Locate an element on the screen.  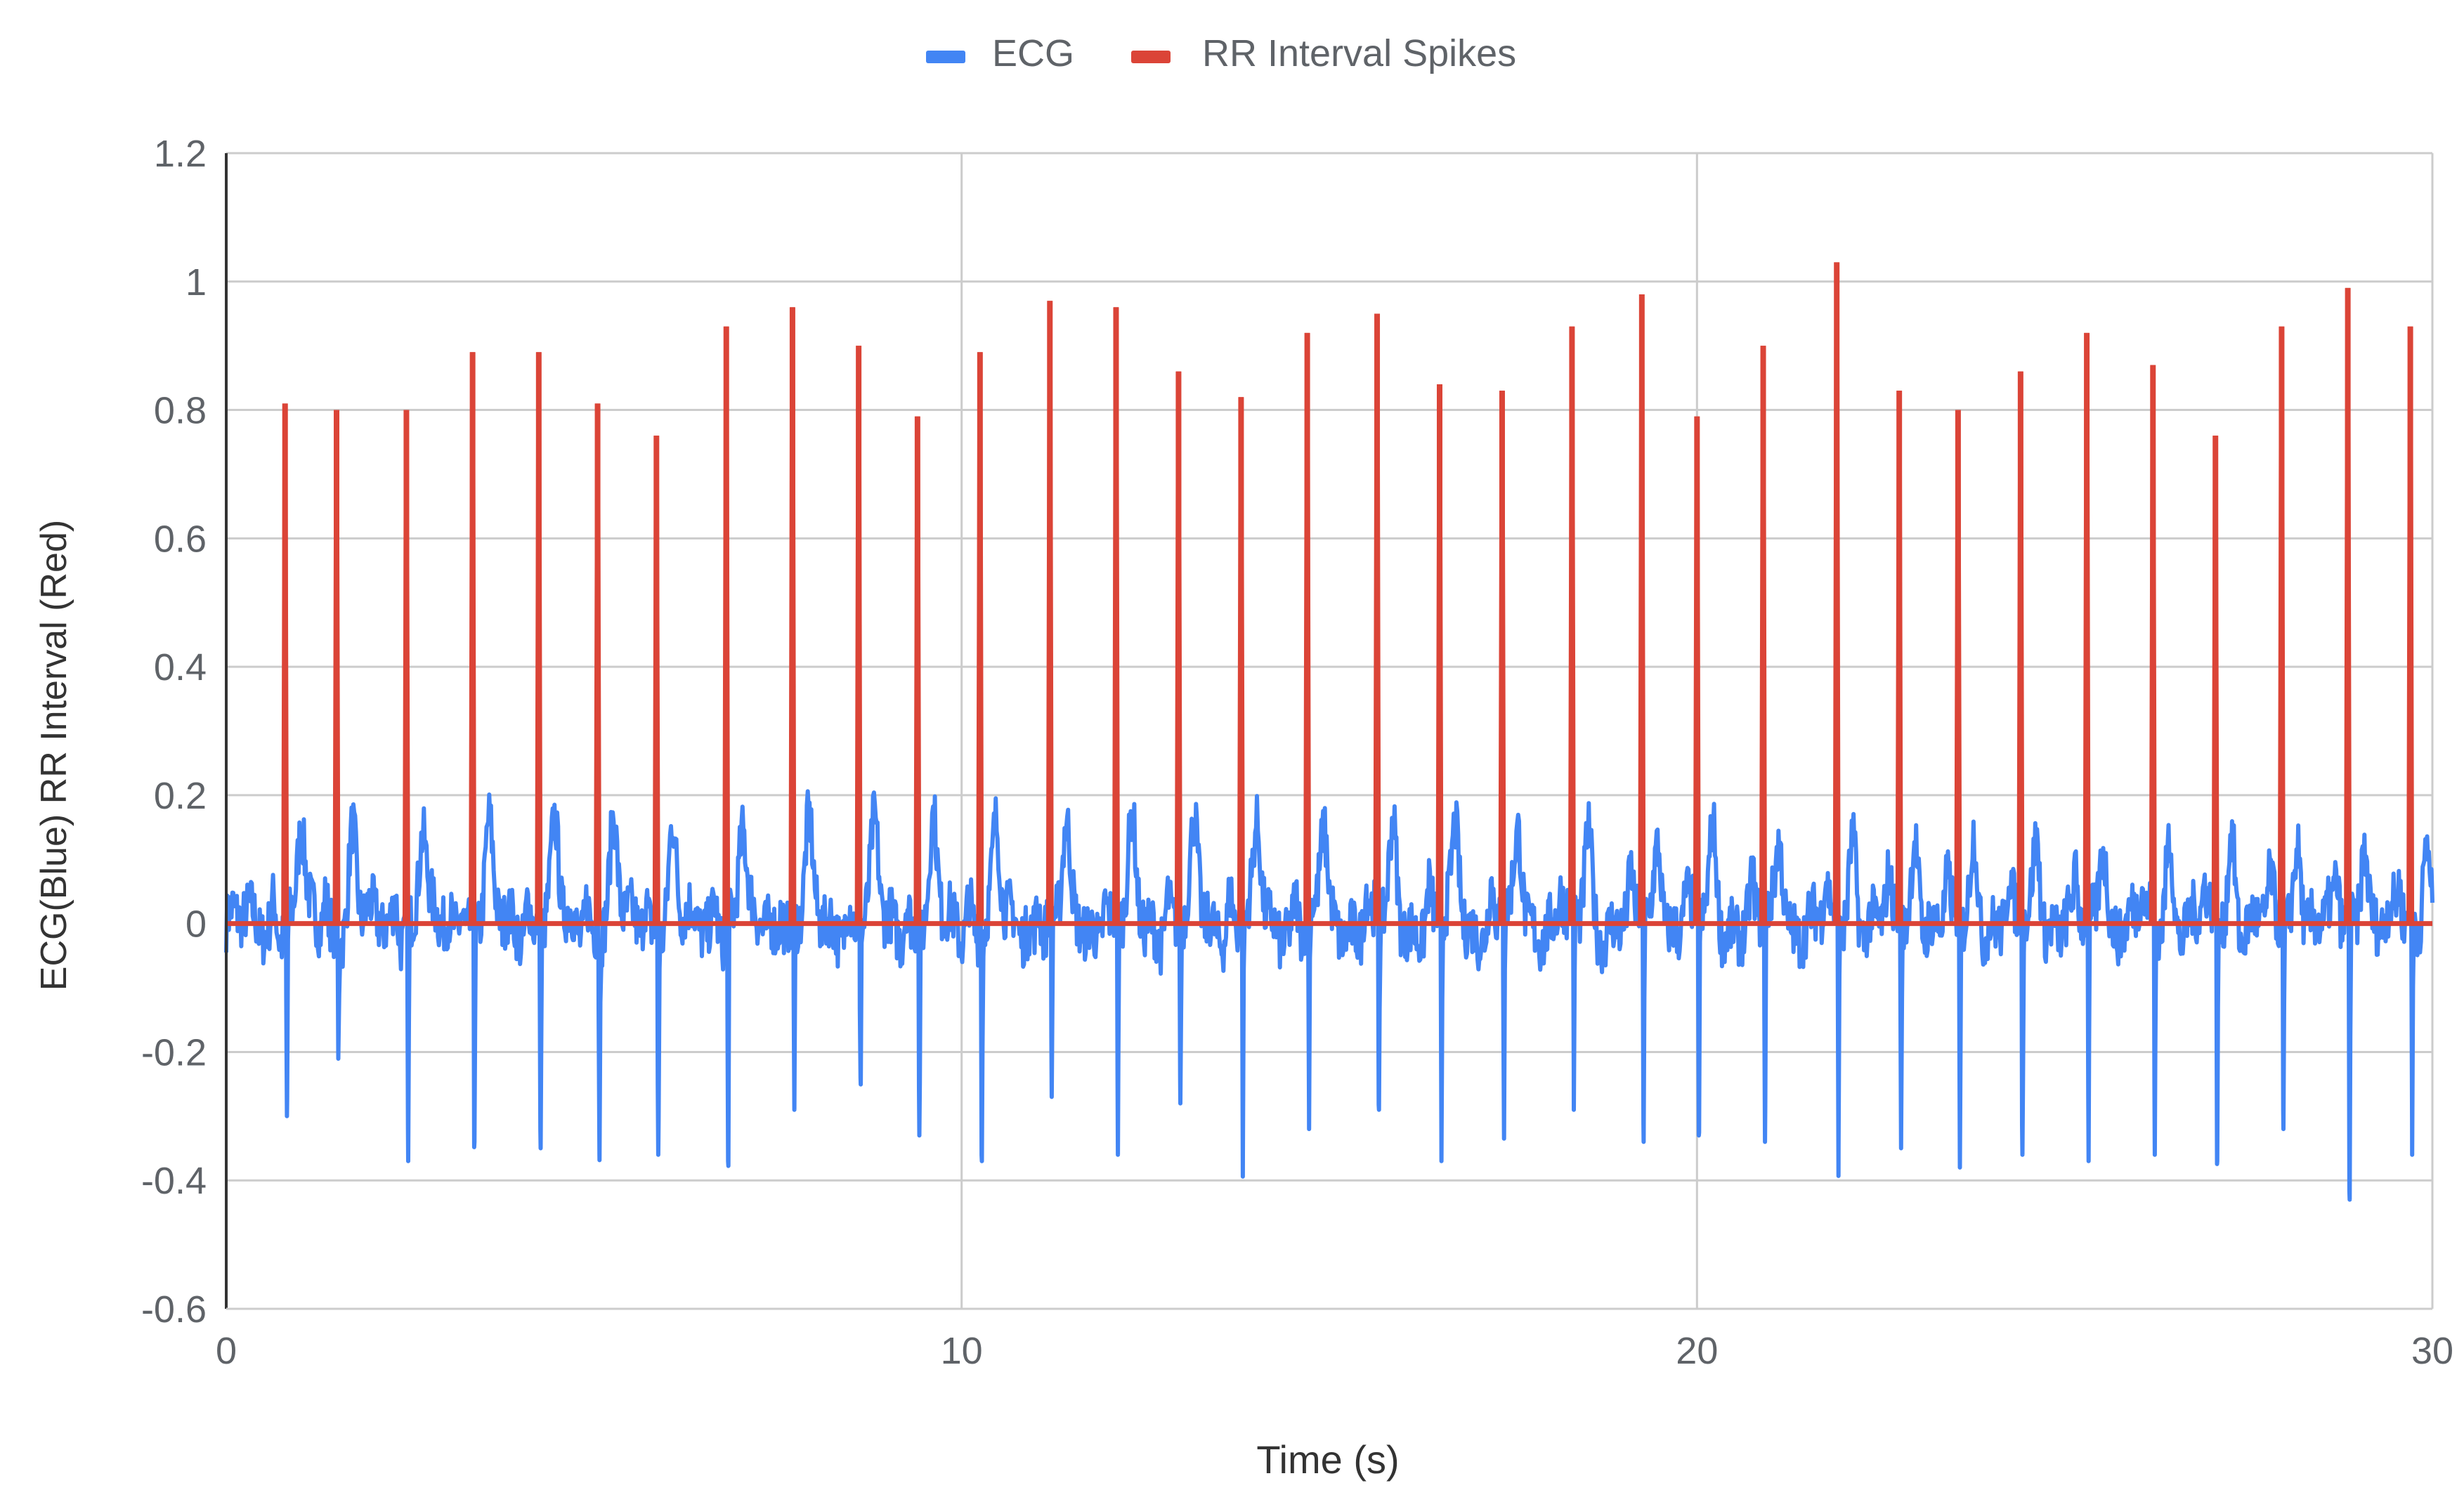
legend: ECG RR Interval Spikes is located at coordinates (1221, 53).